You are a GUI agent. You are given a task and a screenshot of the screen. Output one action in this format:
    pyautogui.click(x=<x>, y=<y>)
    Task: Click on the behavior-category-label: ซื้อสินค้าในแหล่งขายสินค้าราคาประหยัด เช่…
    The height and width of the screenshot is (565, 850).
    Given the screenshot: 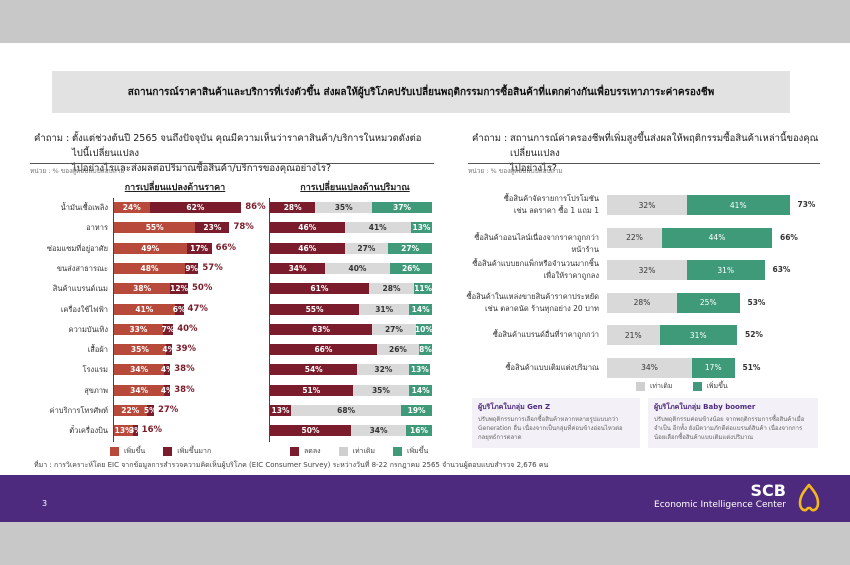 What is the action you would take?
    pyautogui.click(x=530, y=303)
    